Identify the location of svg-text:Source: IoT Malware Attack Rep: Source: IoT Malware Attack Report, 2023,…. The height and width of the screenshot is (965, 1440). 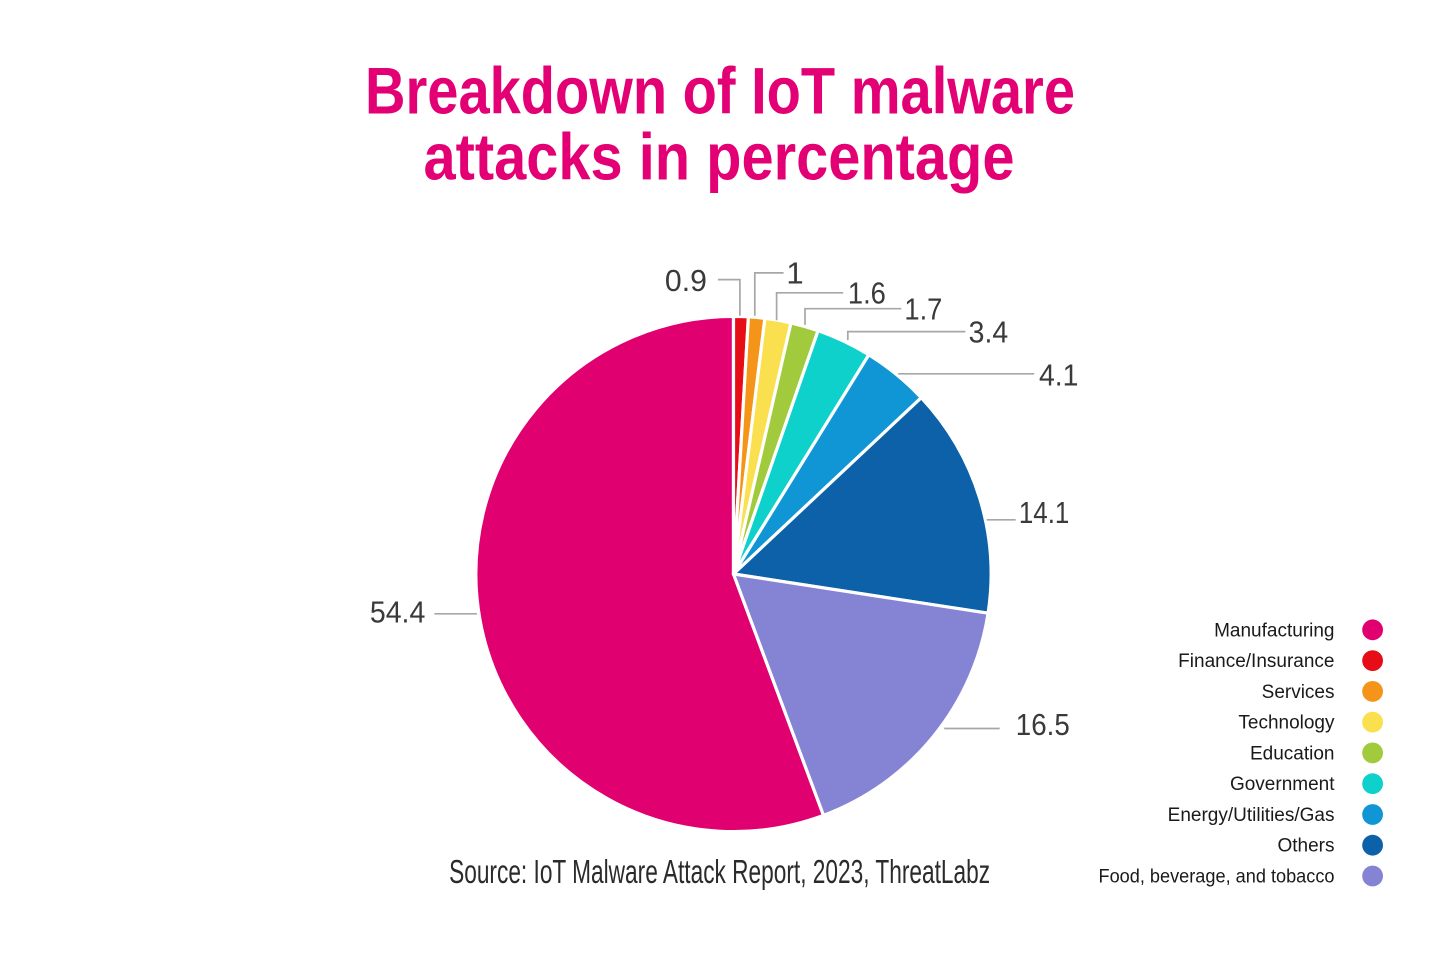
(719, 871).